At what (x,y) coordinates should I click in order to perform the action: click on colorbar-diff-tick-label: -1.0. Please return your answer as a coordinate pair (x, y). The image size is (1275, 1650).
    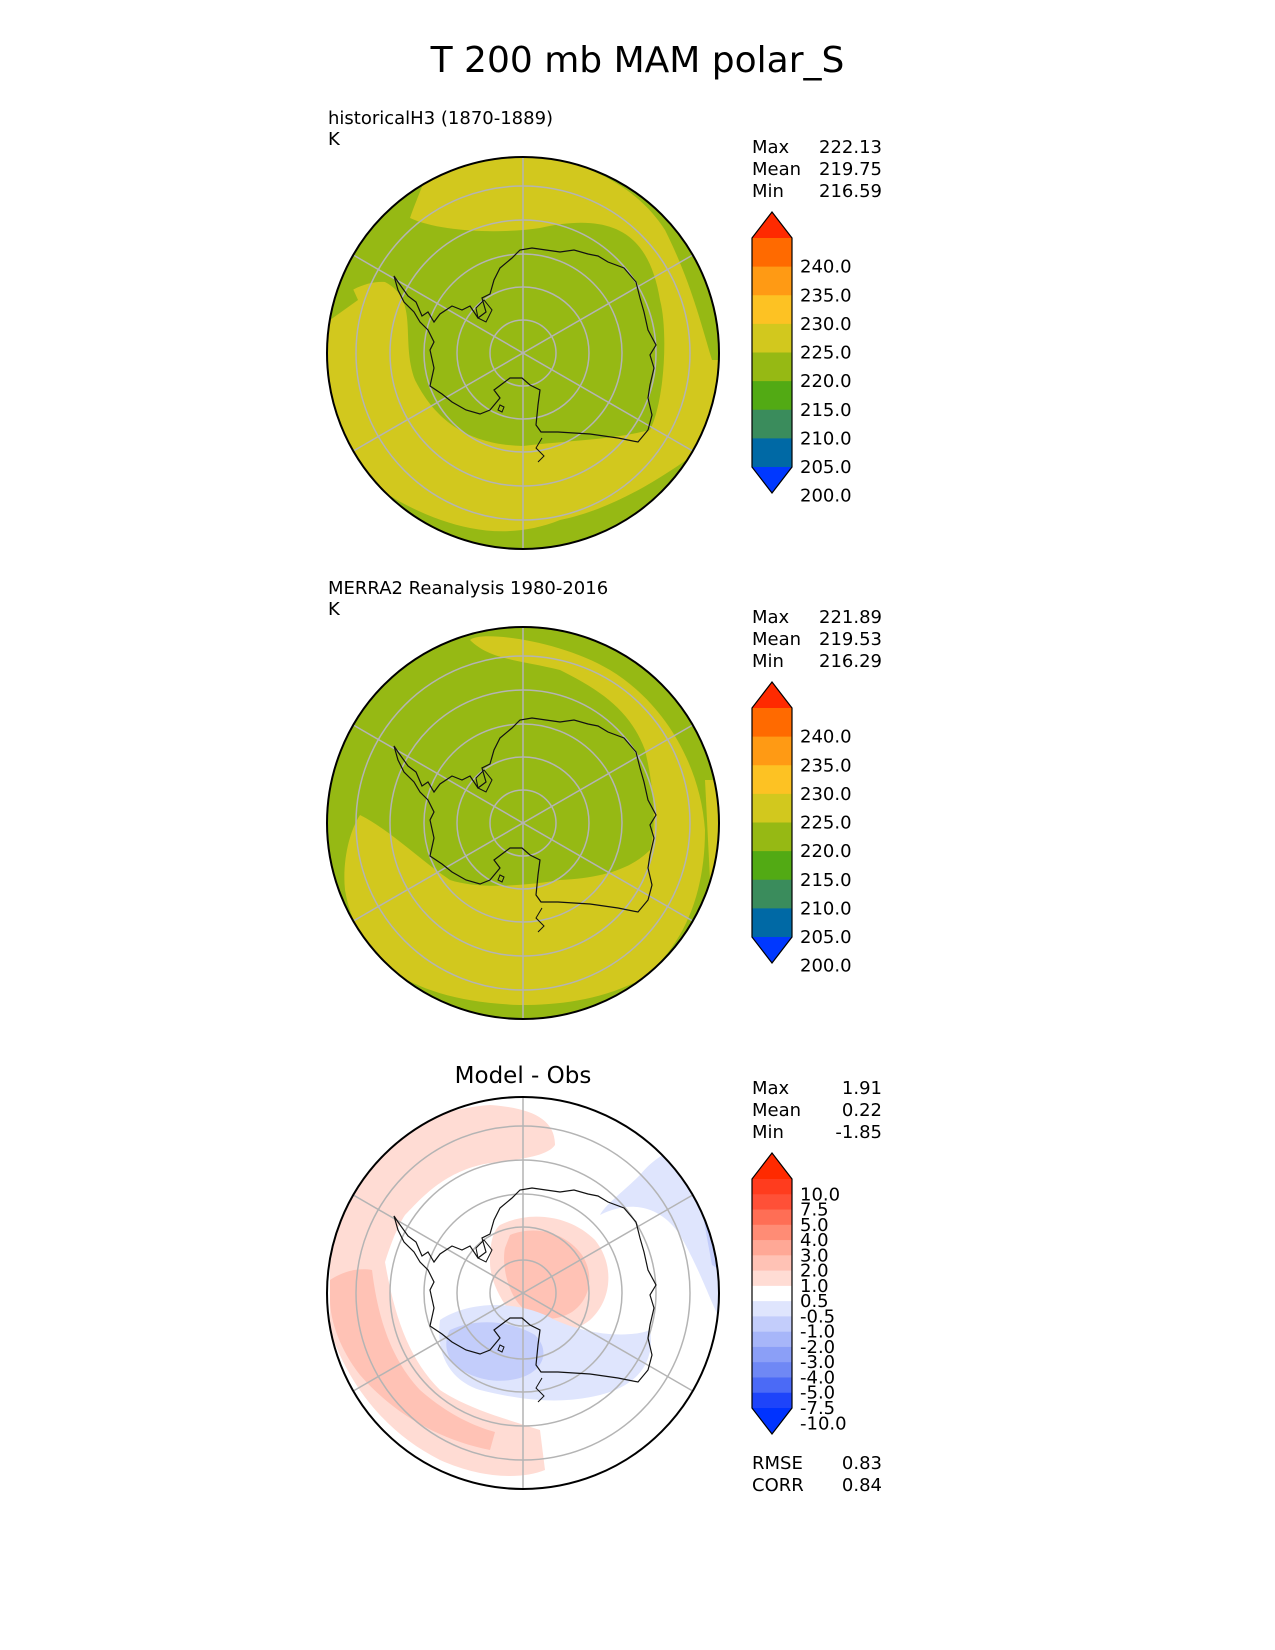
    Looking at the image, I should click on (817, 1332).